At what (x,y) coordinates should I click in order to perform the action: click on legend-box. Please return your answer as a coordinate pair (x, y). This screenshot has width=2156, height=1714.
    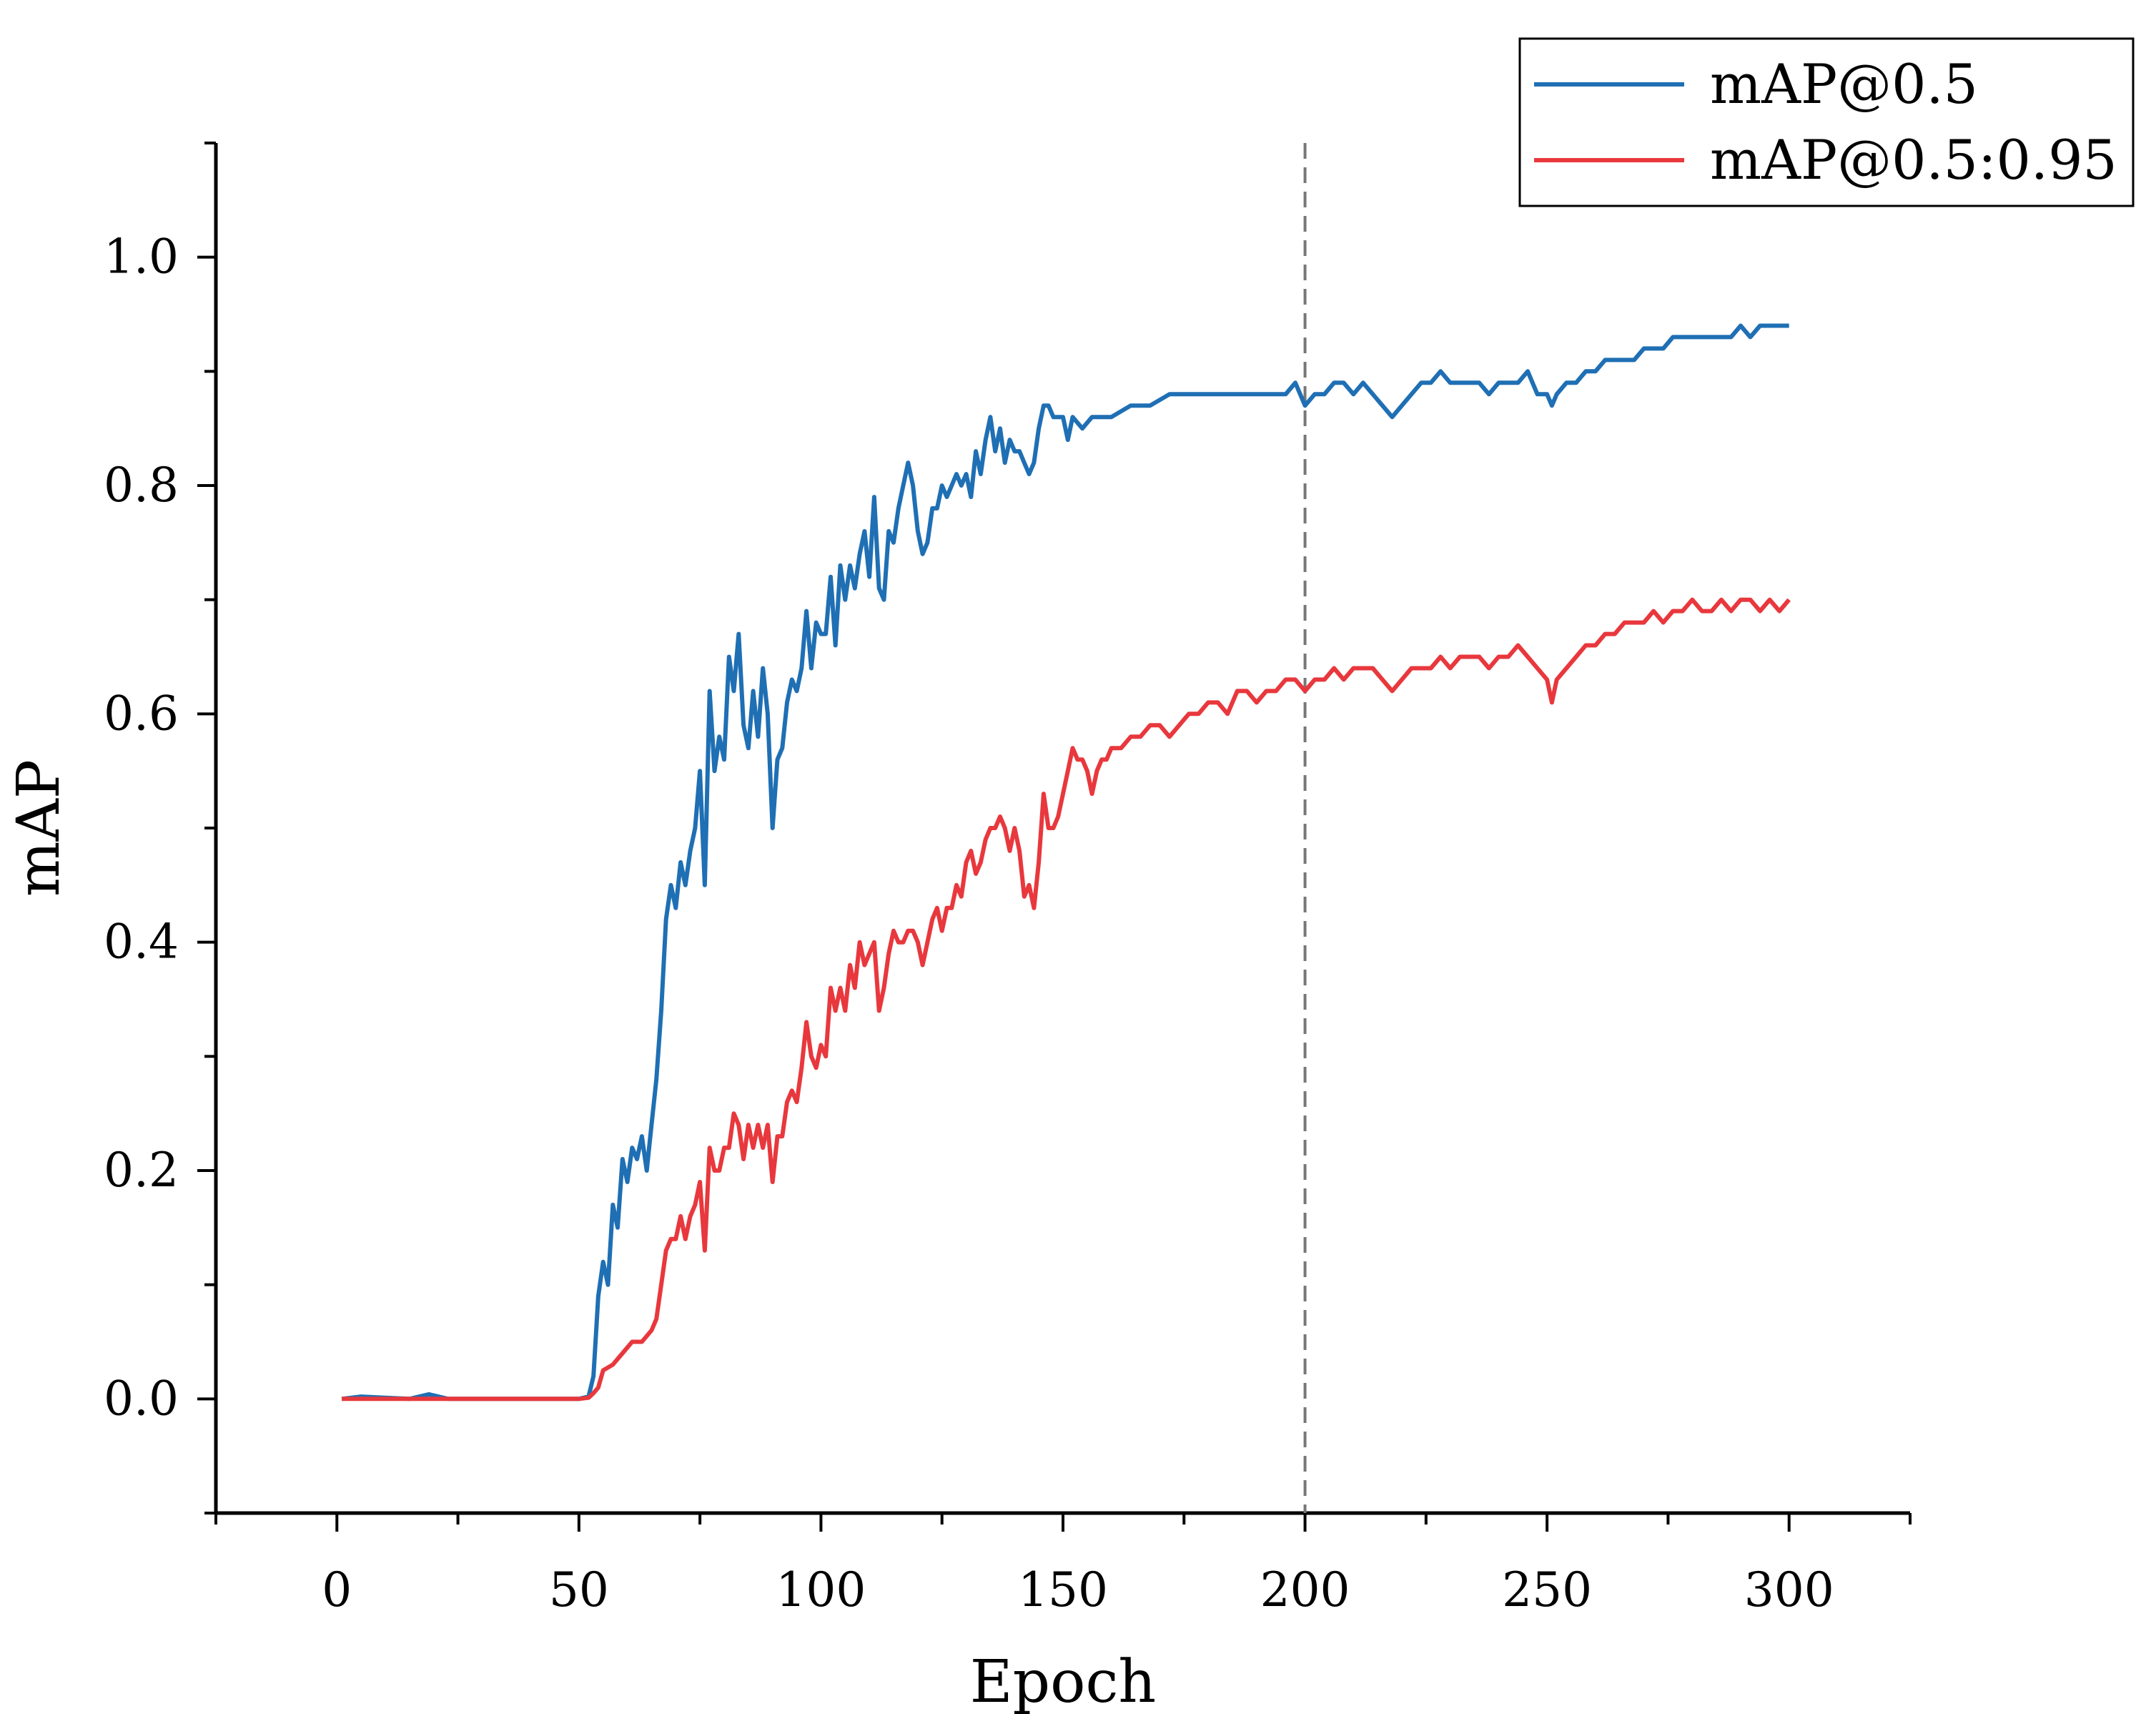
    Looking at the image, I should click on (1826, 122).